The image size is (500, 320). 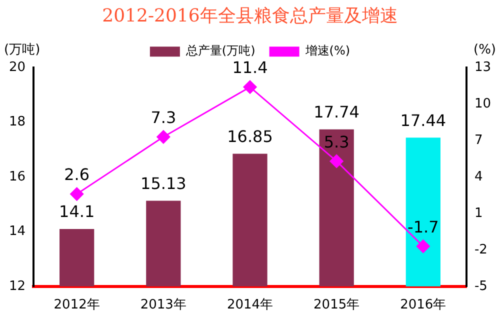 What do you see at coordinates (77, 212) in the screenshot?
I see `data-label: 14.1` at bounding box center [77, 212].